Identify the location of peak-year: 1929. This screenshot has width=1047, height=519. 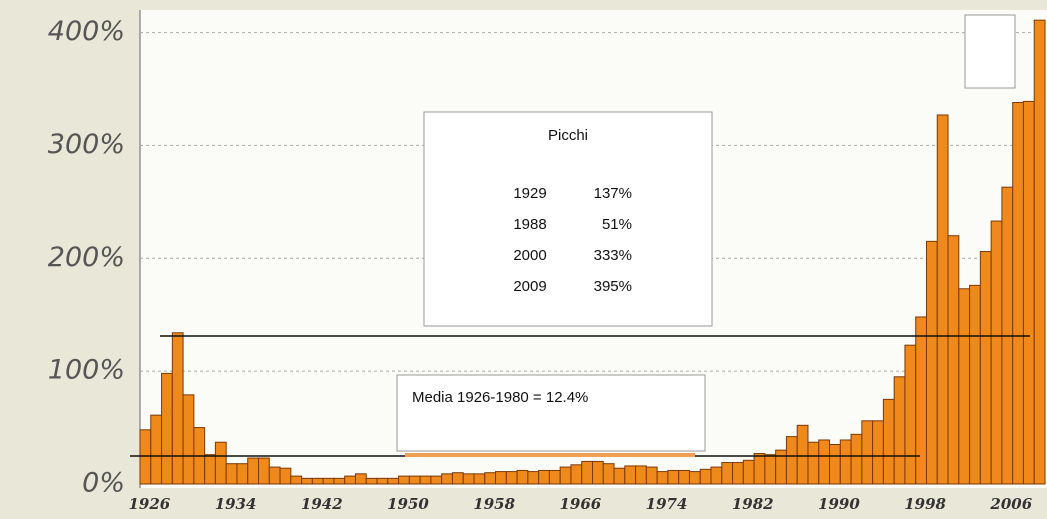
(529, 193).